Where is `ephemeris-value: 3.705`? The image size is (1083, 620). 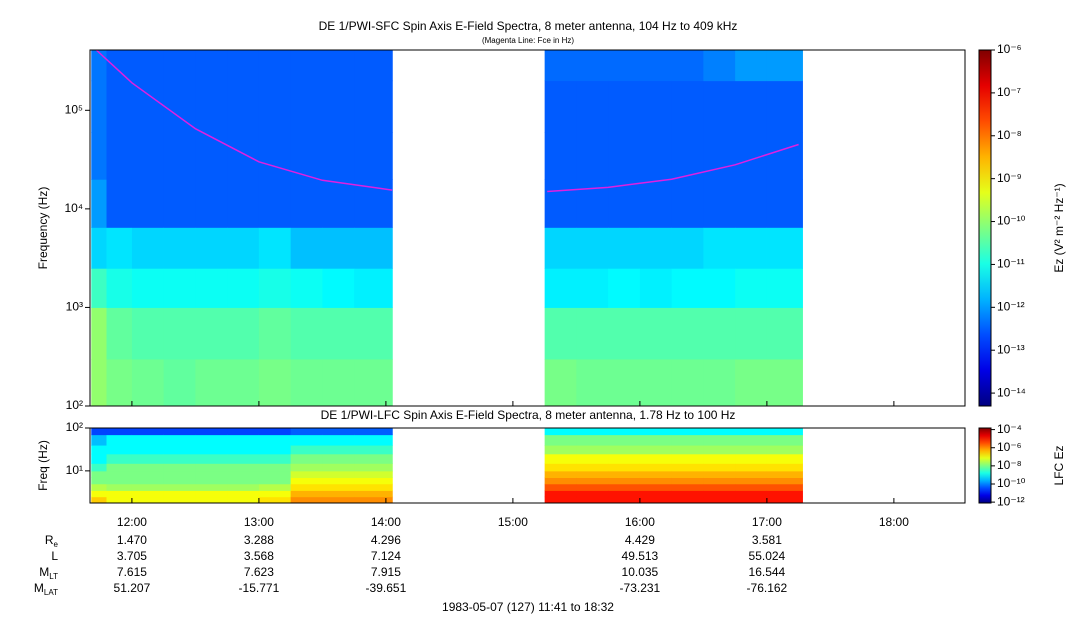
ephemeris-value: 3.705 is located at coordinates (132, 556).